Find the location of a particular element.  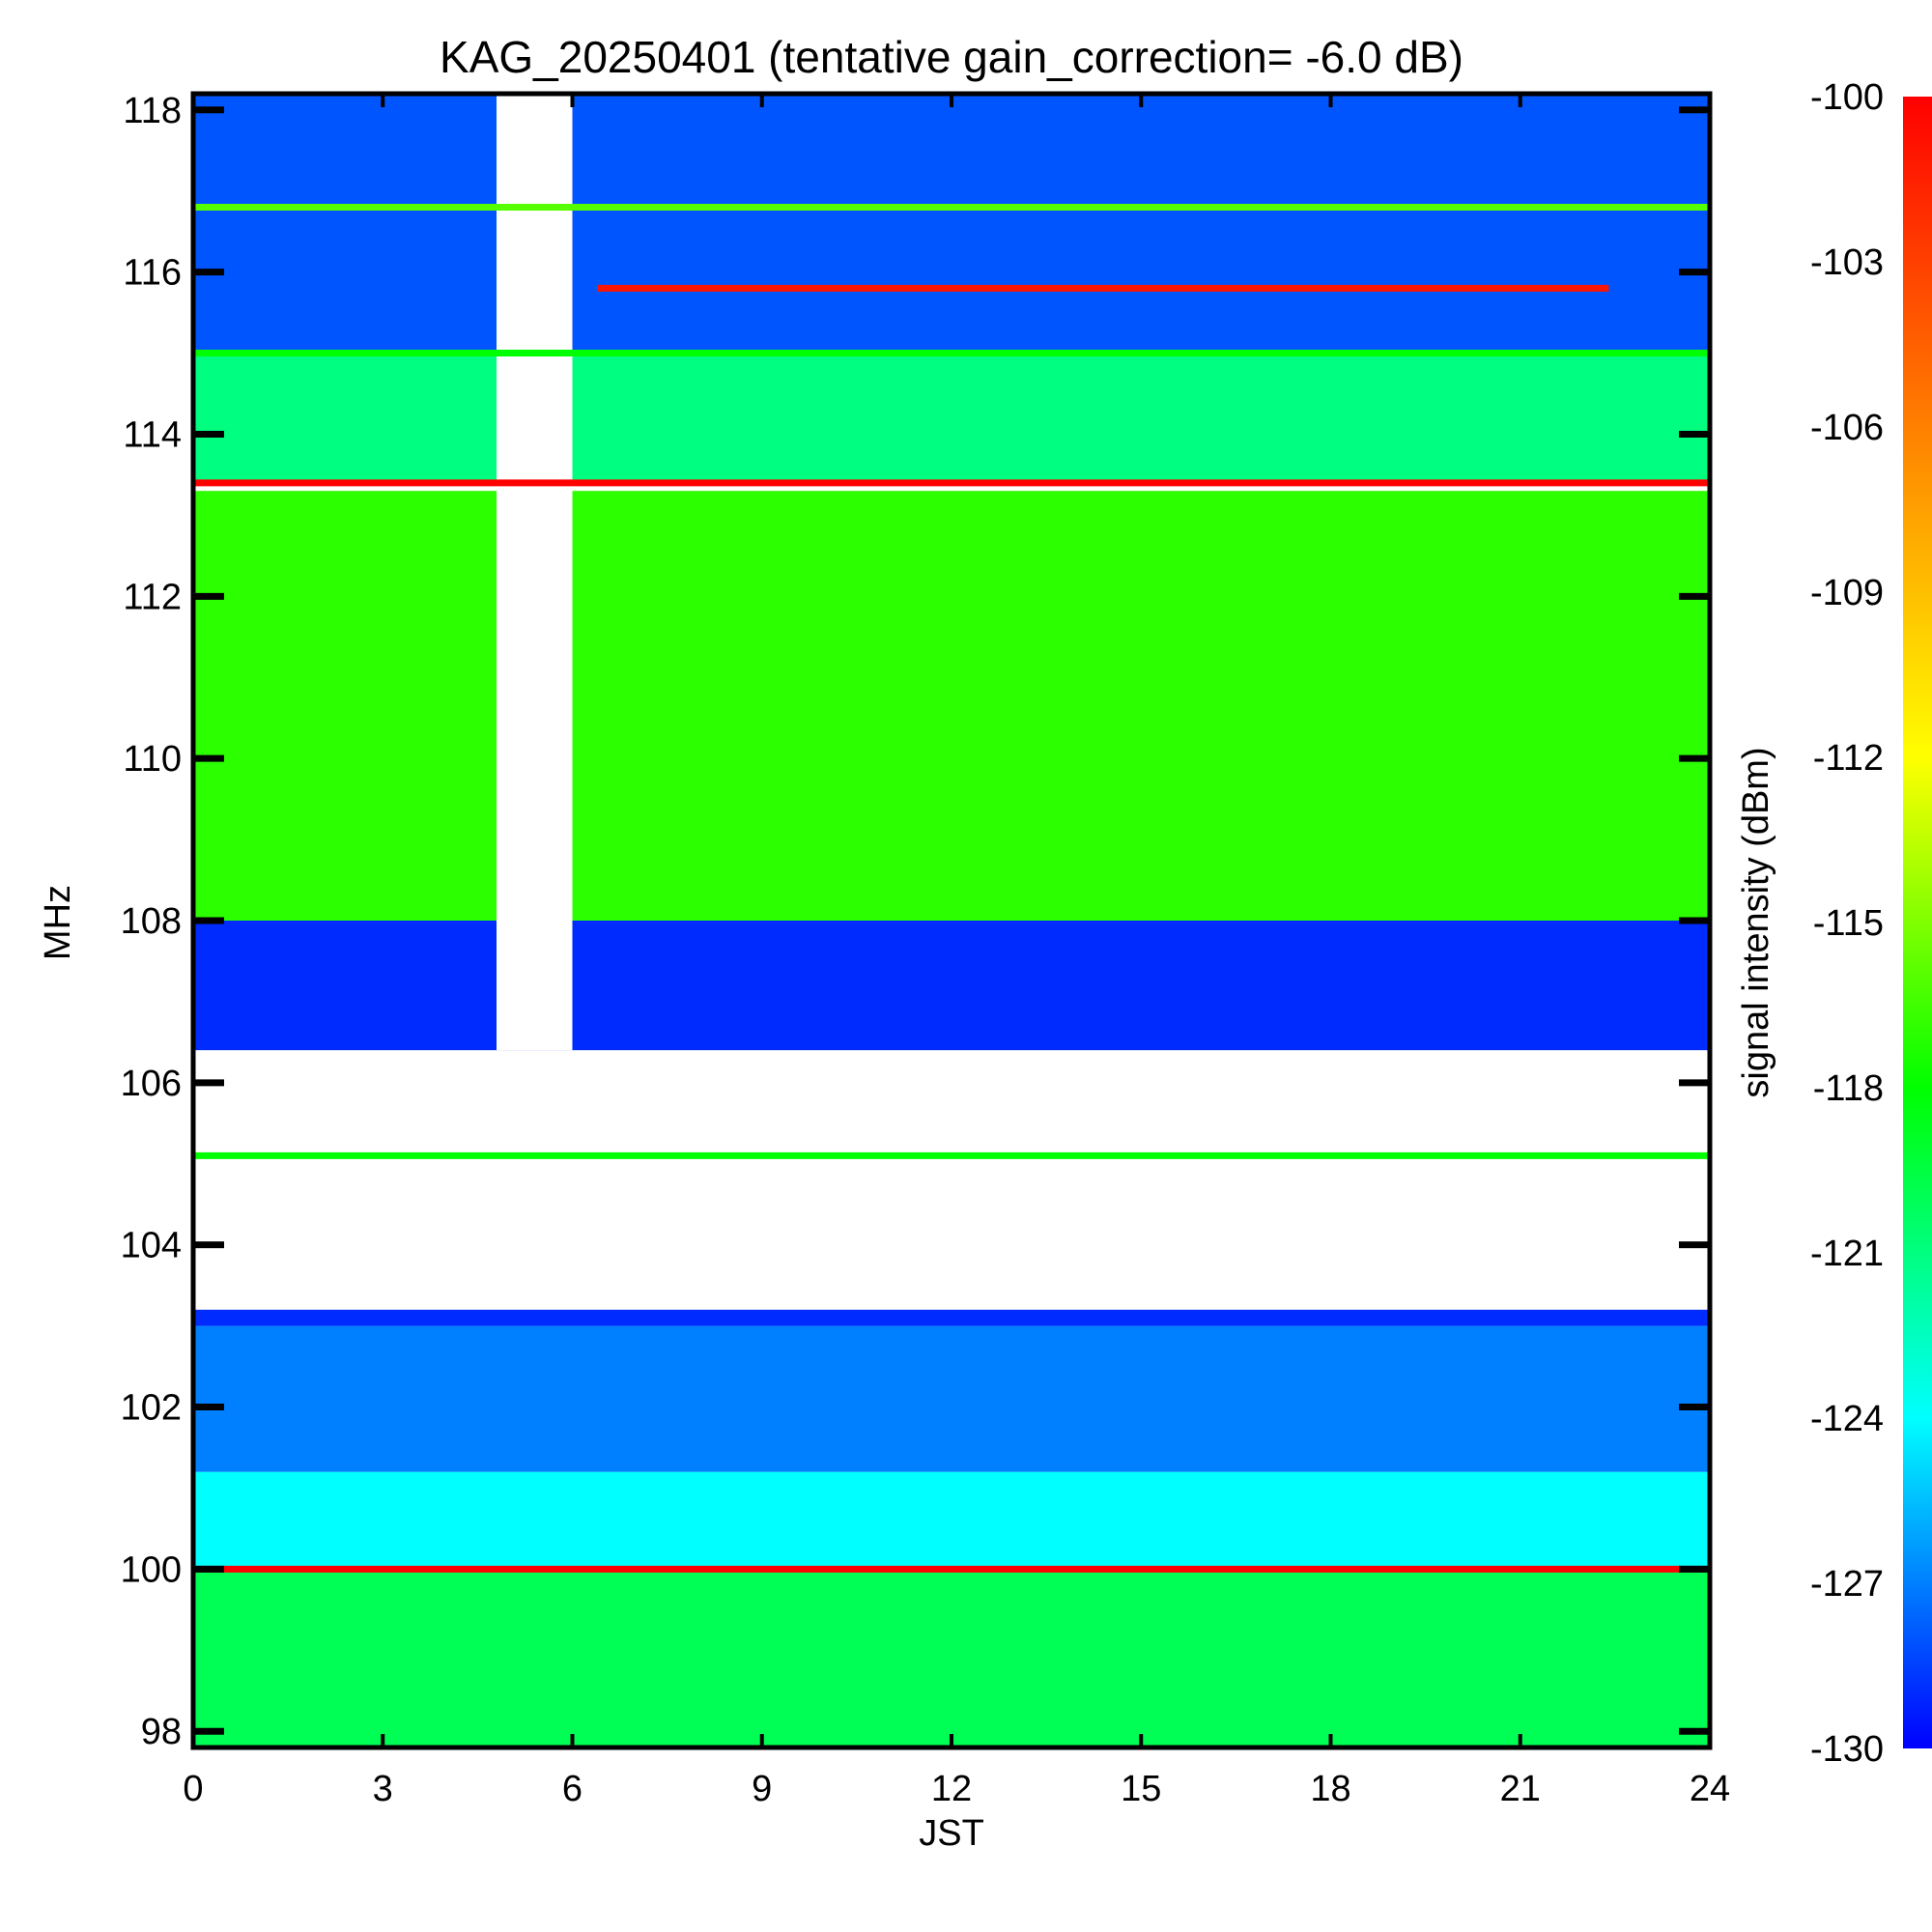

colorbar-tick-label: -106 is located at coordinates (1847, 428).